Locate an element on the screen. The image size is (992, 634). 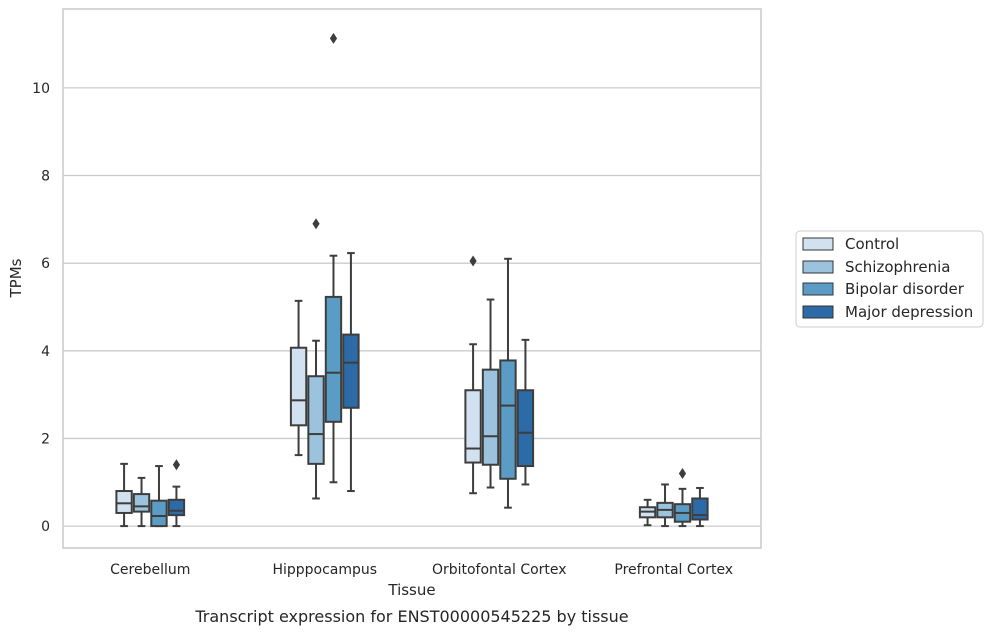
y-tick-label: 0 is located at coordinates (45, 527).